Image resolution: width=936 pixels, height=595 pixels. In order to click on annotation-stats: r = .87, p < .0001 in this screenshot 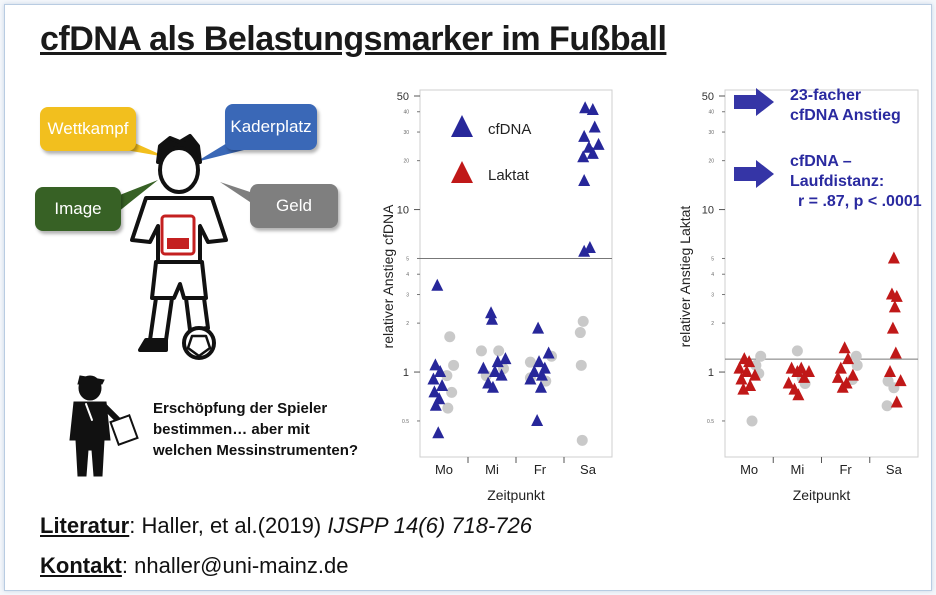, I will do `click(860, 201)`.